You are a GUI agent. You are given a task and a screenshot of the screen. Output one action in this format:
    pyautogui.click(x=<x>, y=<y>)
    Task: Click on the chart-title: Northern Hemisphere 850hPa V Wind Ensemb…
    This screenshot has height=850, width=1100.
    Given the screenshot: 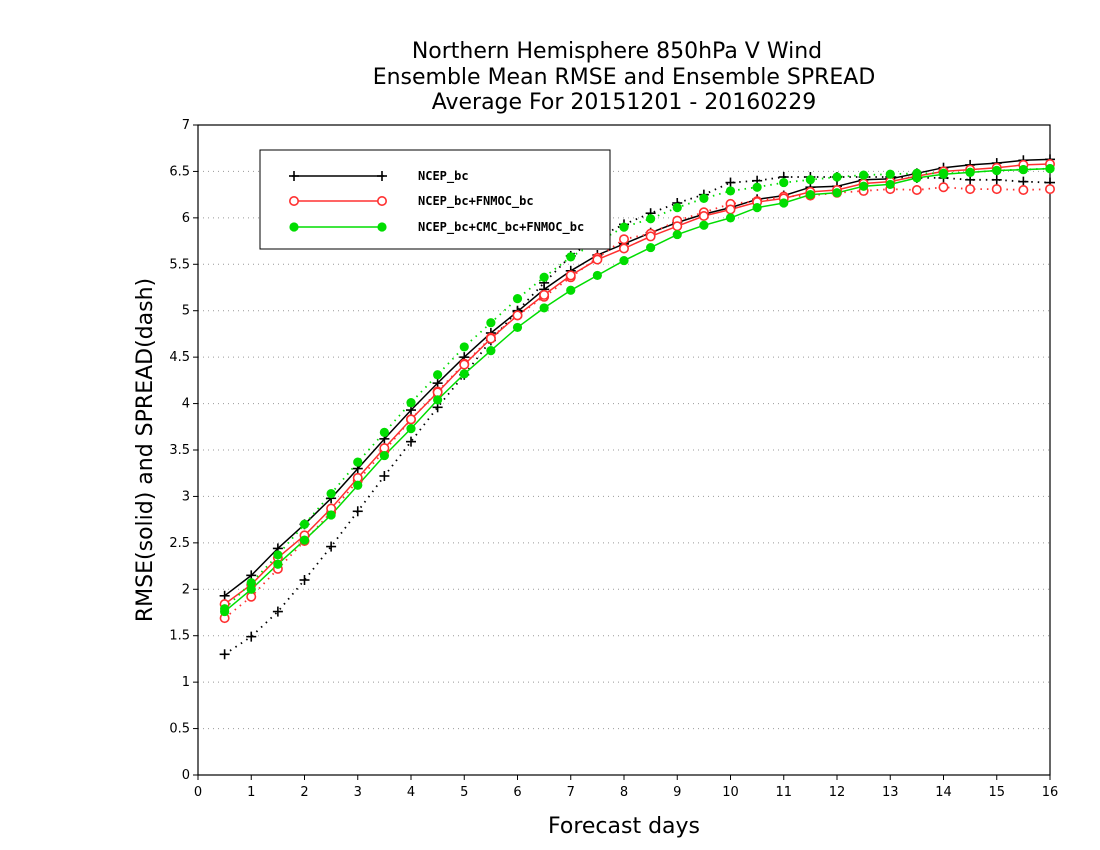 What is the action you would take?
    pyautogui.click(x=624, y=77)
    